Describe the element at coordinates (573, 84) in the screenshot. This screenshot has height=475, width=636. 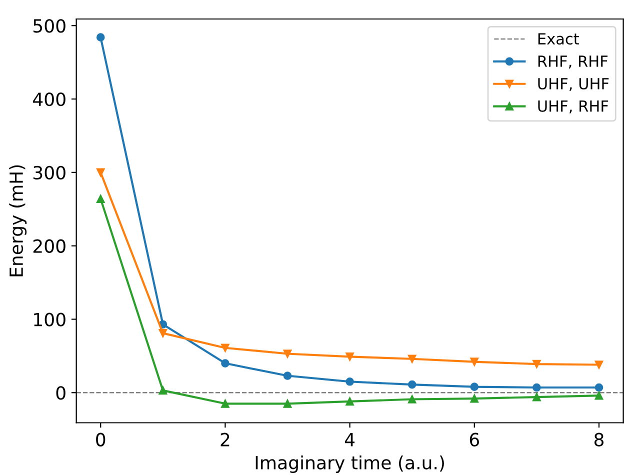
I see `legend-label: UHF, UHF` at that location.